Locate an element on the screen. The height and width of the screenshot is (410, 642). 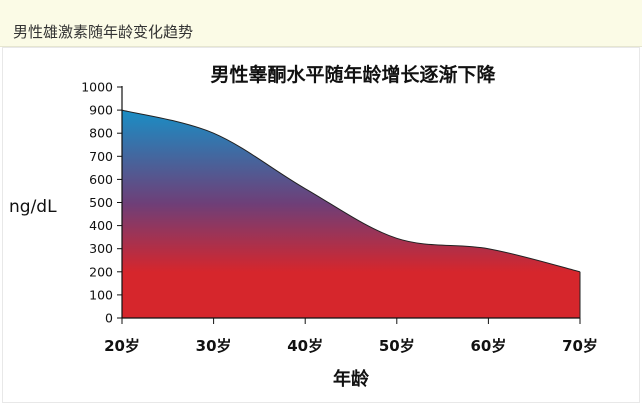
x-axis-title: 年龄 is located at coordinates (351, 379).